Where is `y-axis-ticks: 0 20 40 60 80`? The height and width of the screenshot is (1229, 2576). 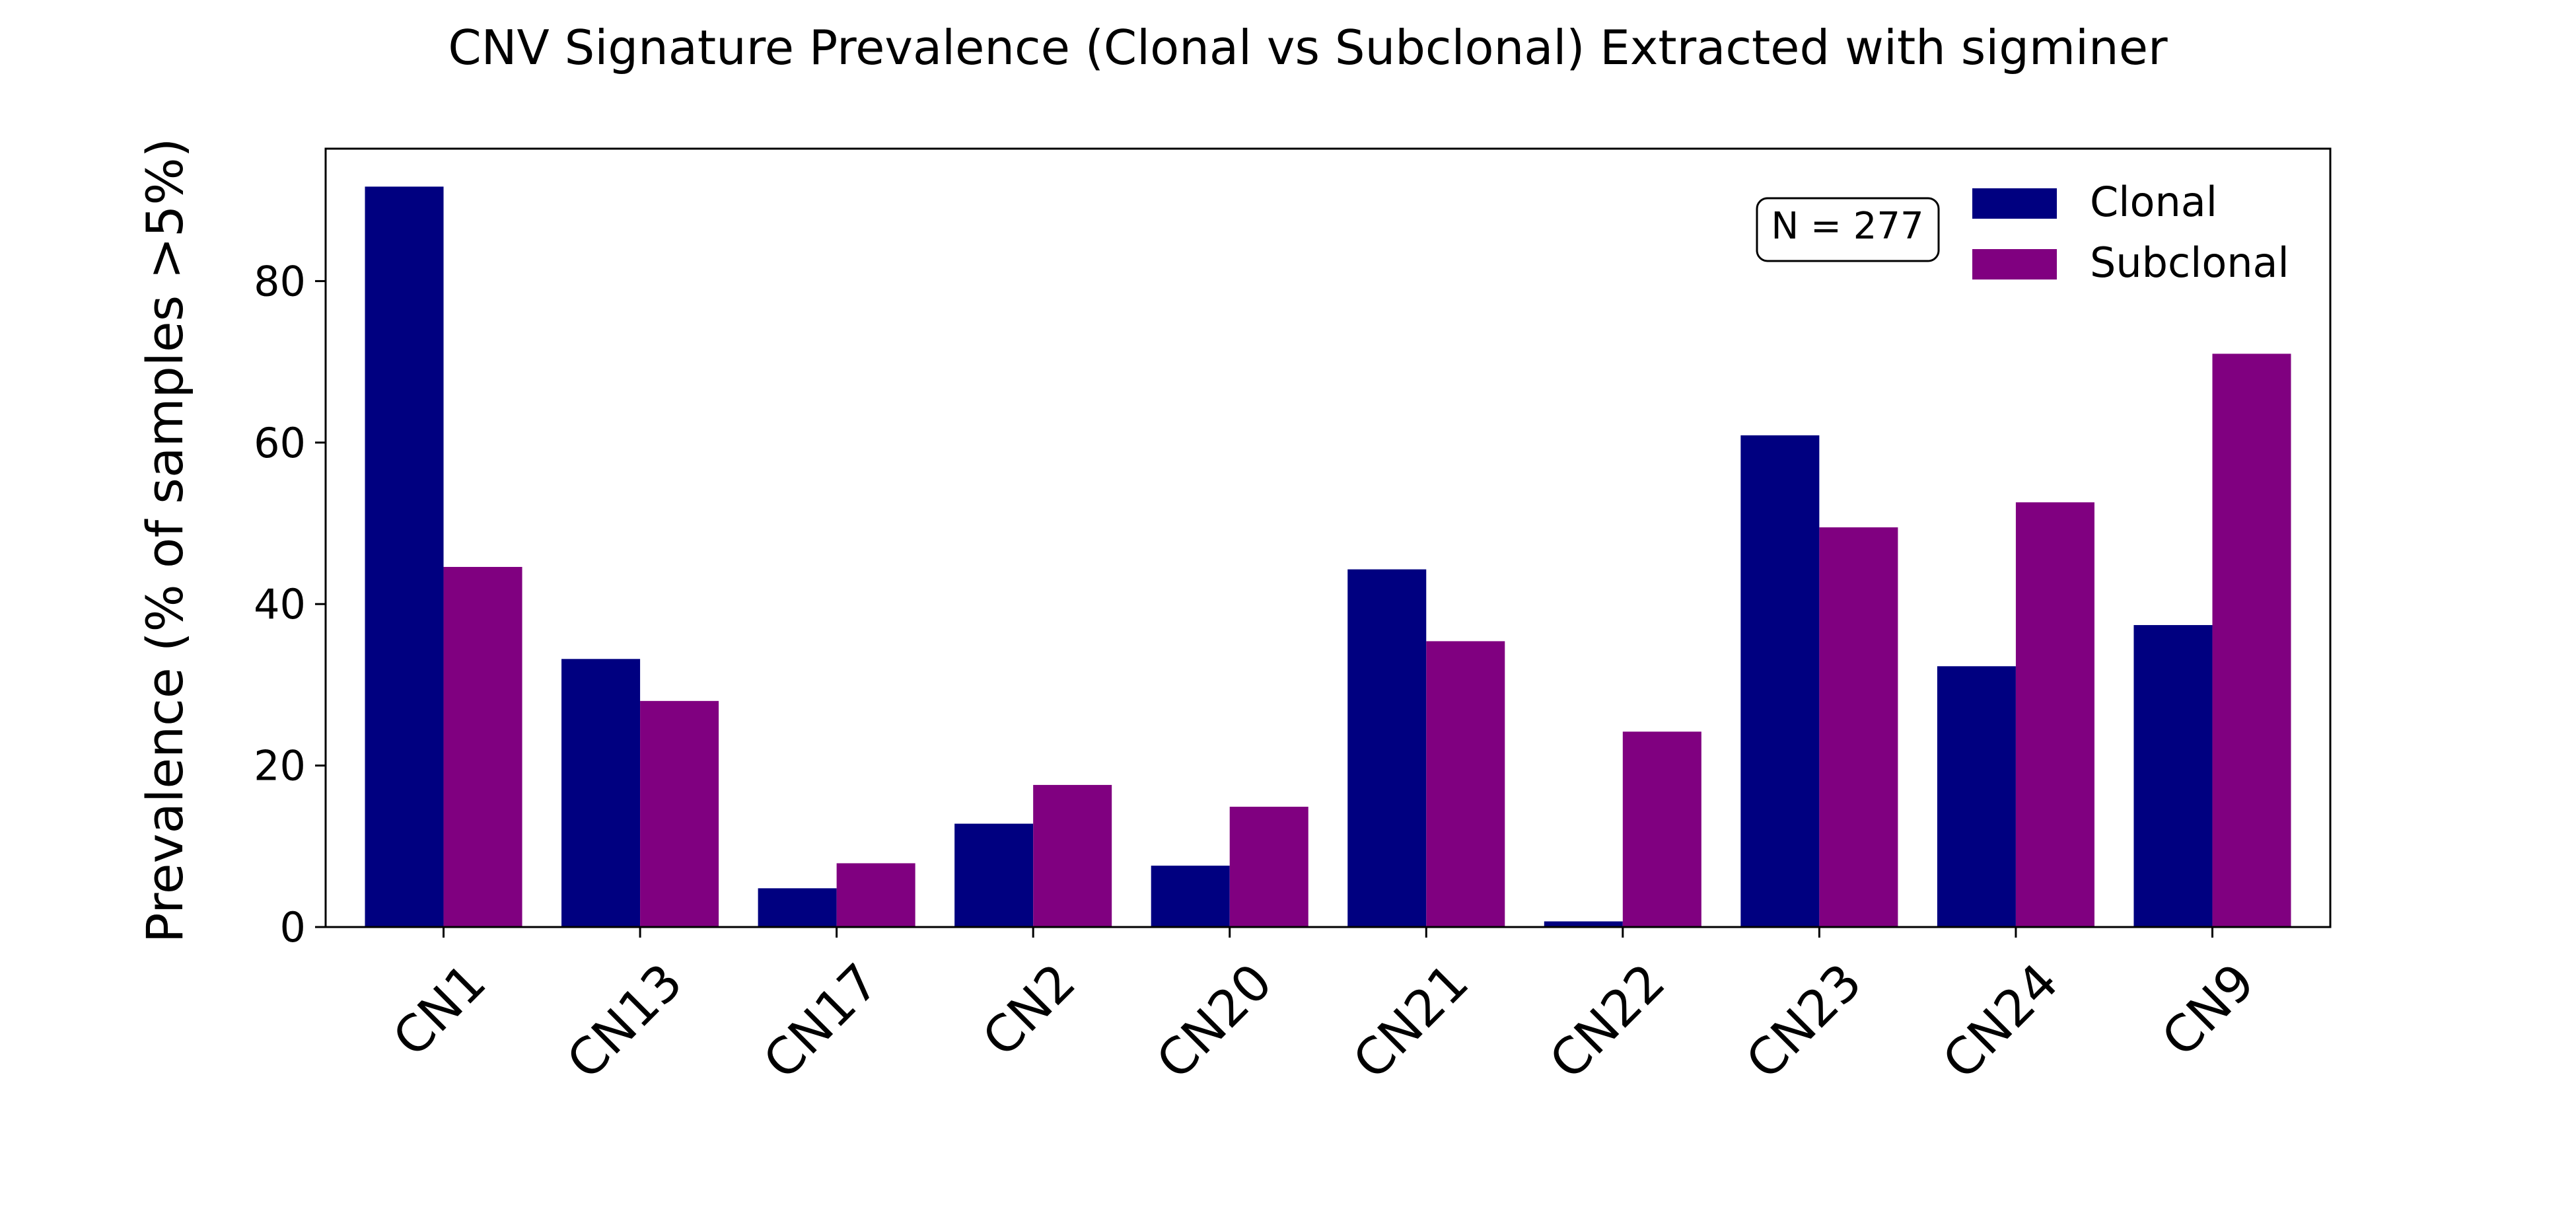 y-axis-ticks: 0 20 40 60 80 is located at coordinates (290, 604).